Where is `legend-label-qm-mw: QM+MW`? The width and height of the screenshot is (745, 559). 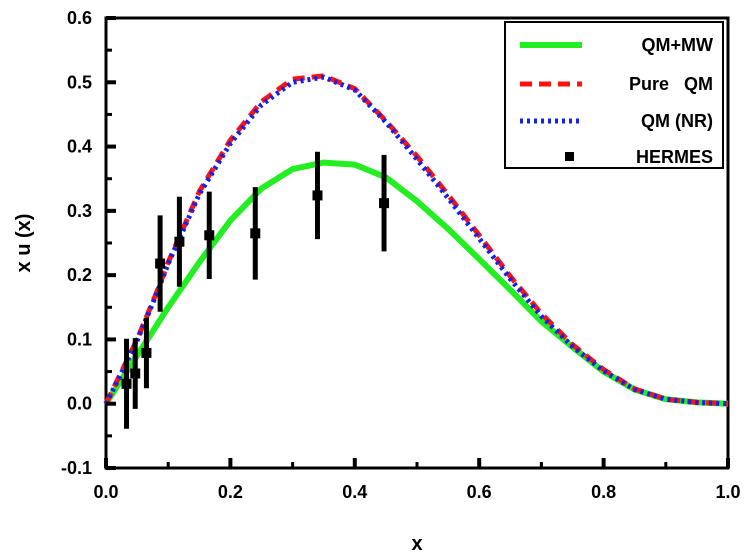 legend-label-qm-mw: QM+MW is located at coordinates (678, 45).